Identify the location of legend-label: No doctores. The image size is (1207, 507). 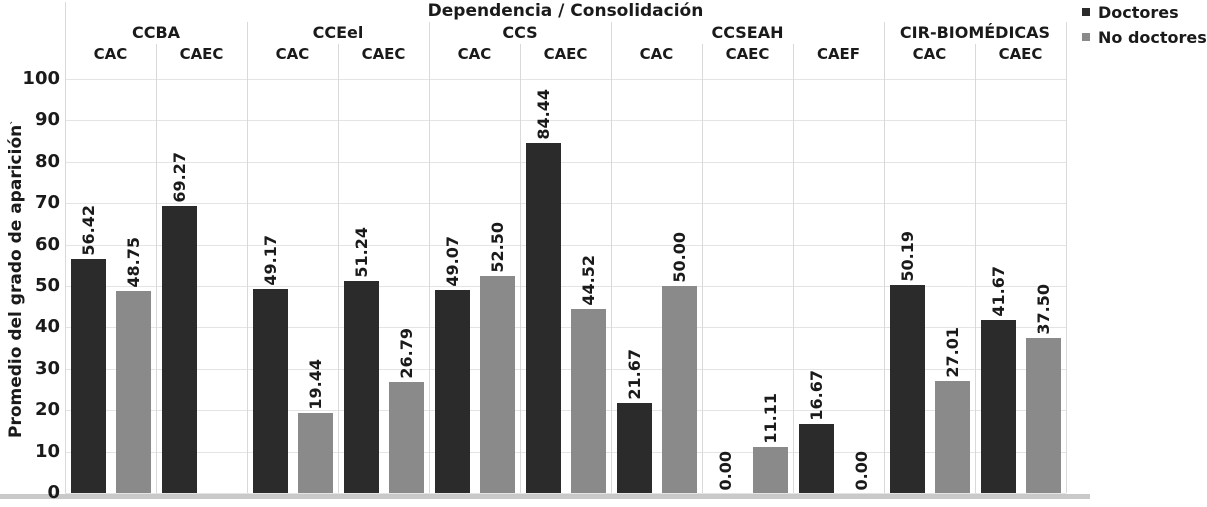
(1152, 37).